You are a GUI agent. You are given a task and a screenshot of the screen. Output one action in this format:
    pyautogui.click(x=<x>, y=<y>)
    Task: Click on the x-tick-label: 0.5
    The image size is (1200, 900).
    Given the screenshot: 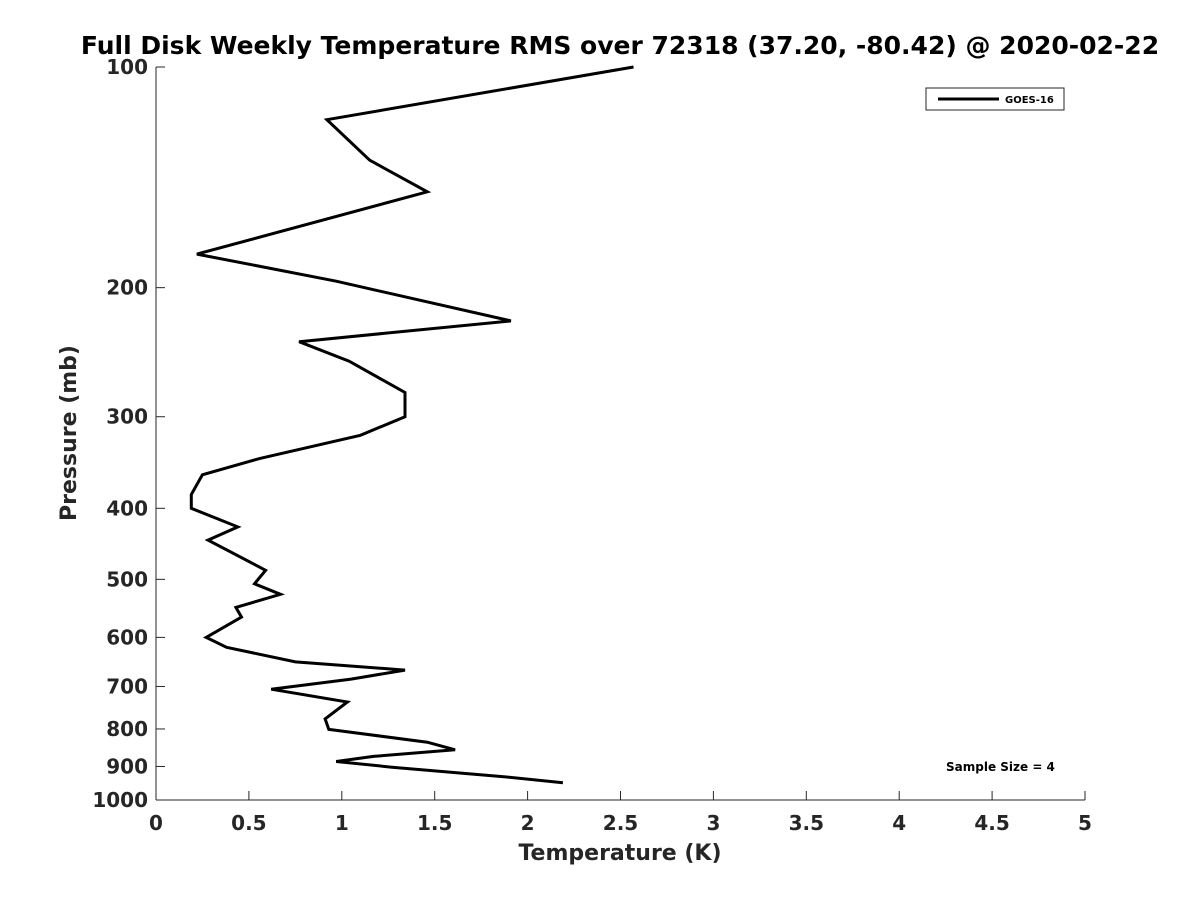 What is the action you would take?
    pyautogui.click(x=248, y=823)
    